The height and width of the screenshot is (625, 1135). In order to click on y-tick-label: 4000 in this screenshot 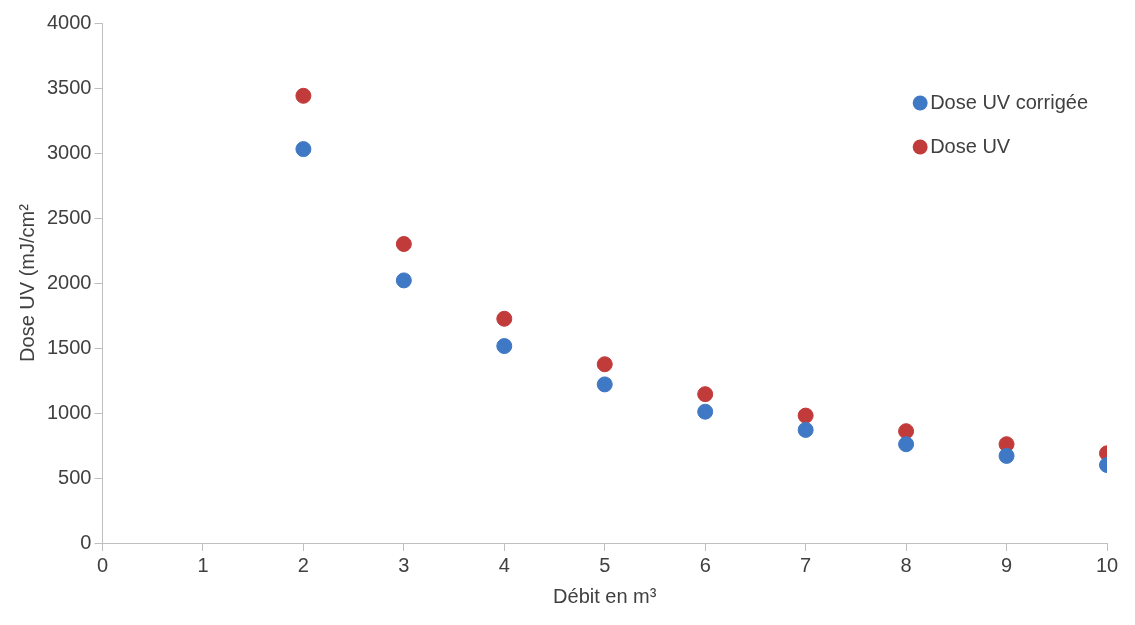, I will do `click(69, 21)`.